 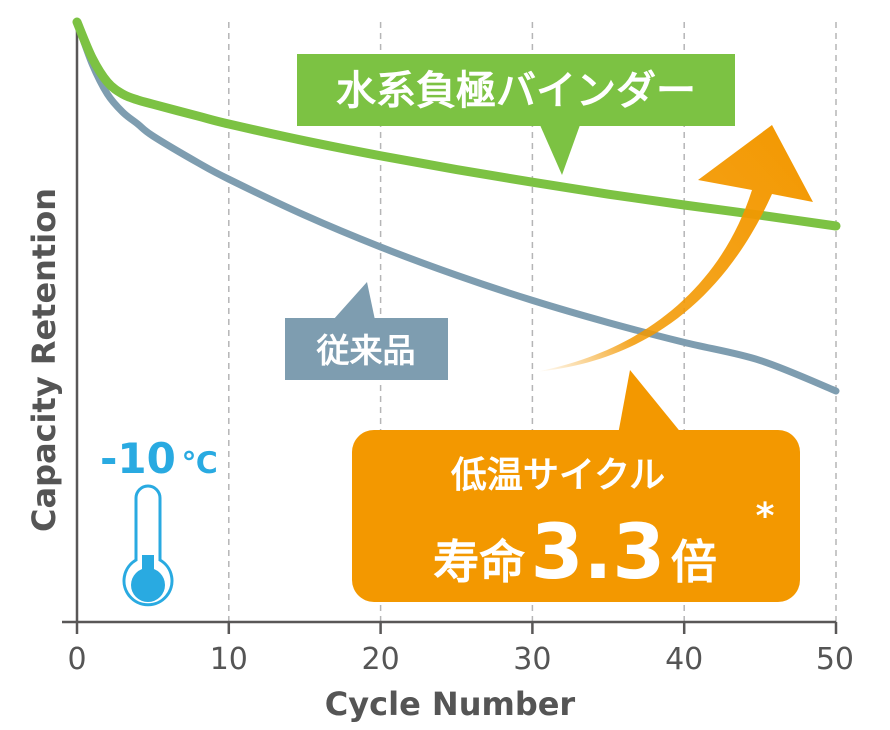 What do you see at coordinates (44, 360) in the screenshot?
I see `y-axis-title: Capacity Retention` at bounding box center [44, 360].